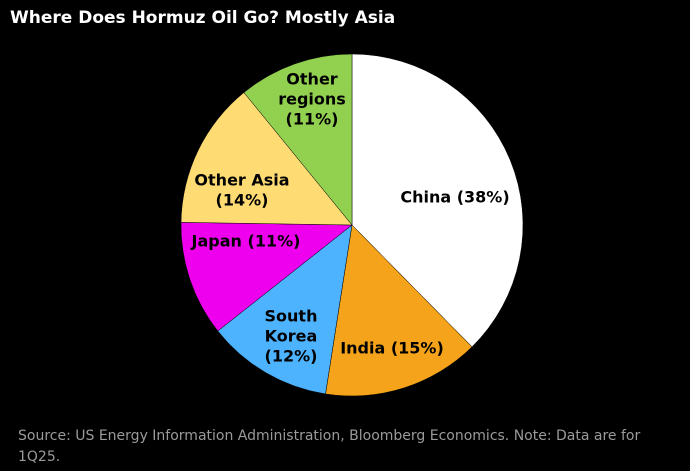 This screenshot has height=471, width=690. Describe the element at coordinates (399, 310) in the screenshot. I see `pie-slice-india` at that location.